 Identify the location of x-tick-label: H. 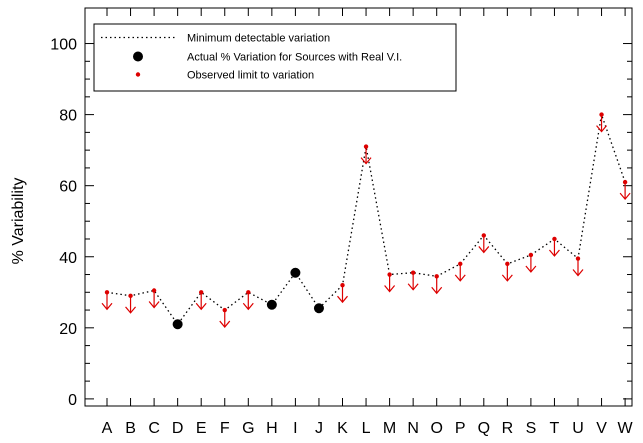
(272, 428).